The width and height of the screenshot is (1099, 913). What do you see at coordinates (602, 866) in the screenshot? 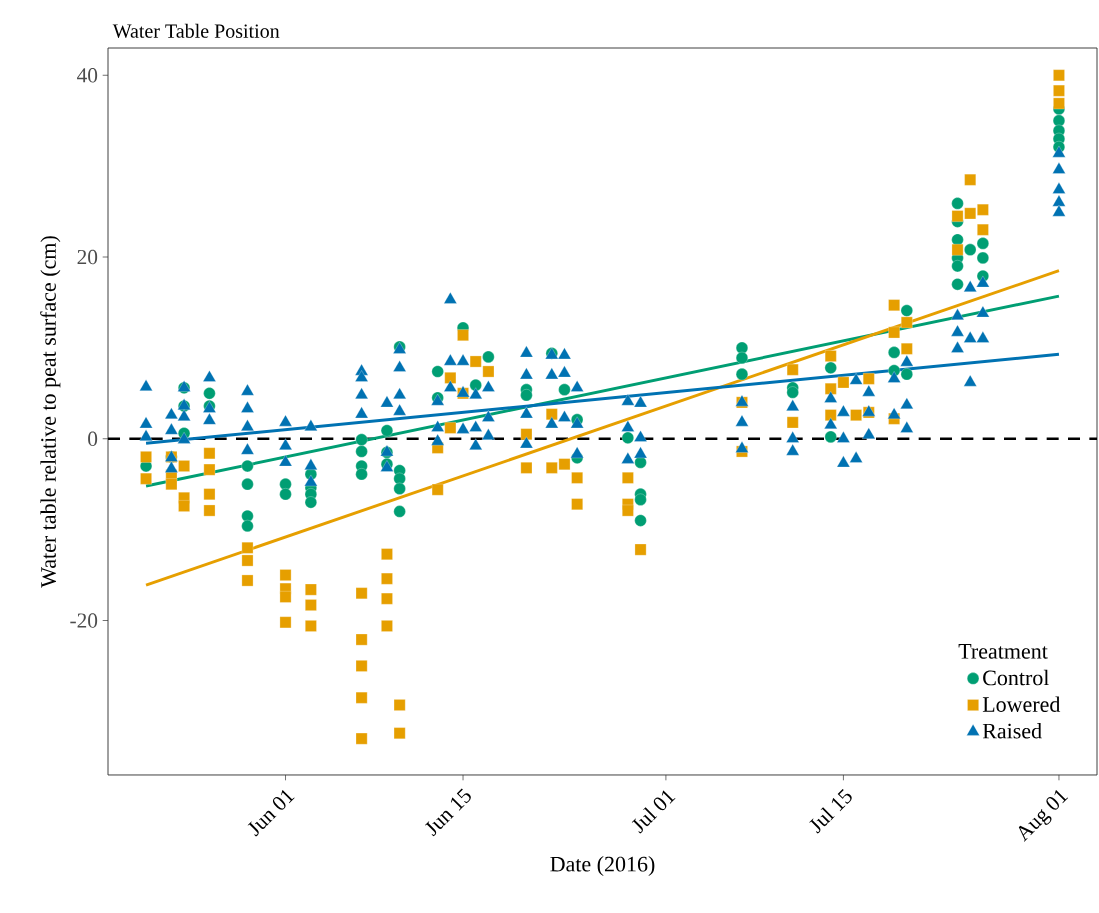
I see `x-axis-title: Date (2016)` at bounding box center [602, 866].